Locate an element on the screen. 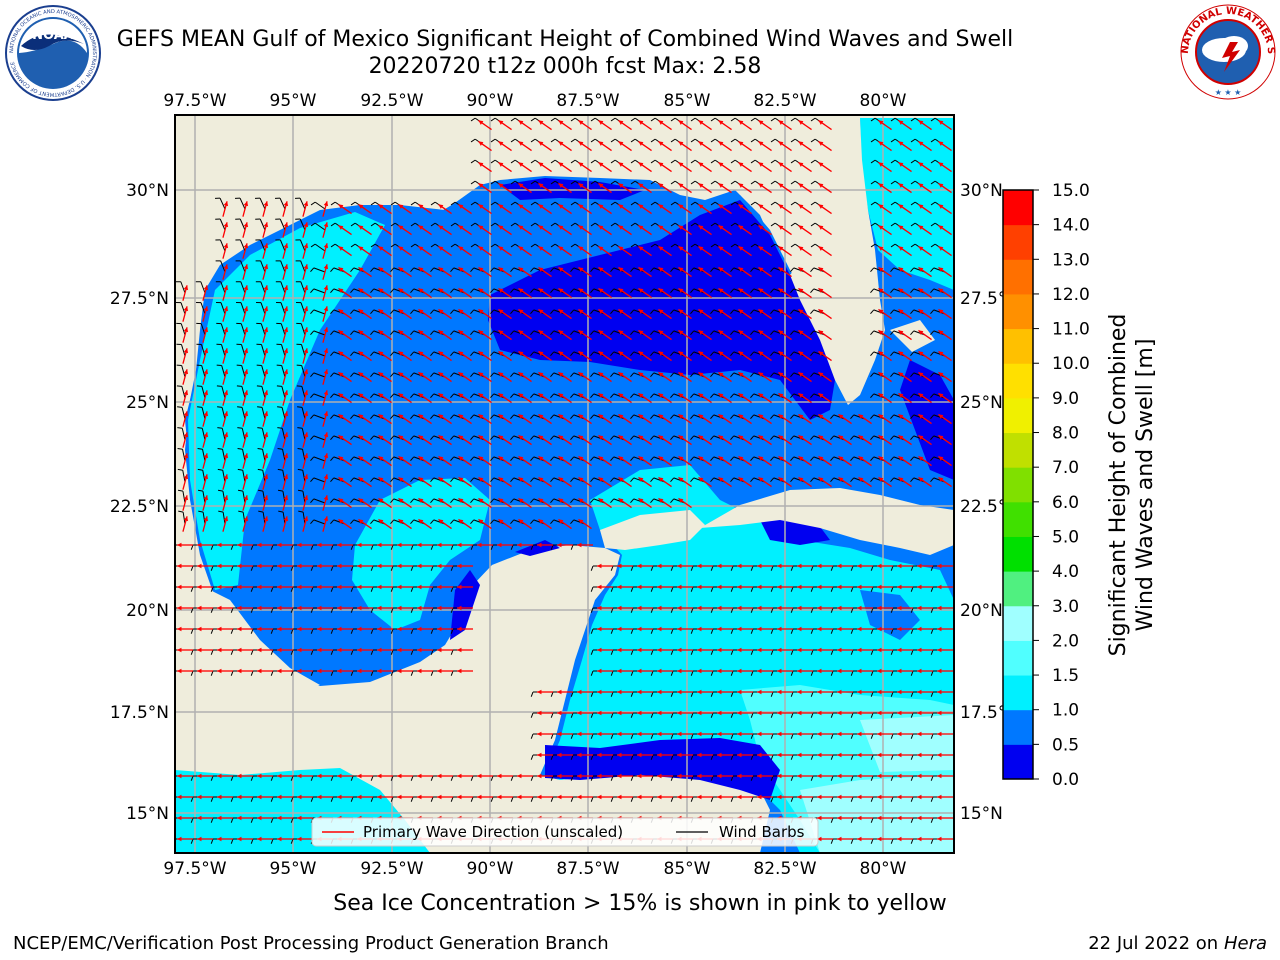 The width and height of the screenshot is (1280, 960). svg-text: Significant Height of Combined is located at coordinates (1118, 485).